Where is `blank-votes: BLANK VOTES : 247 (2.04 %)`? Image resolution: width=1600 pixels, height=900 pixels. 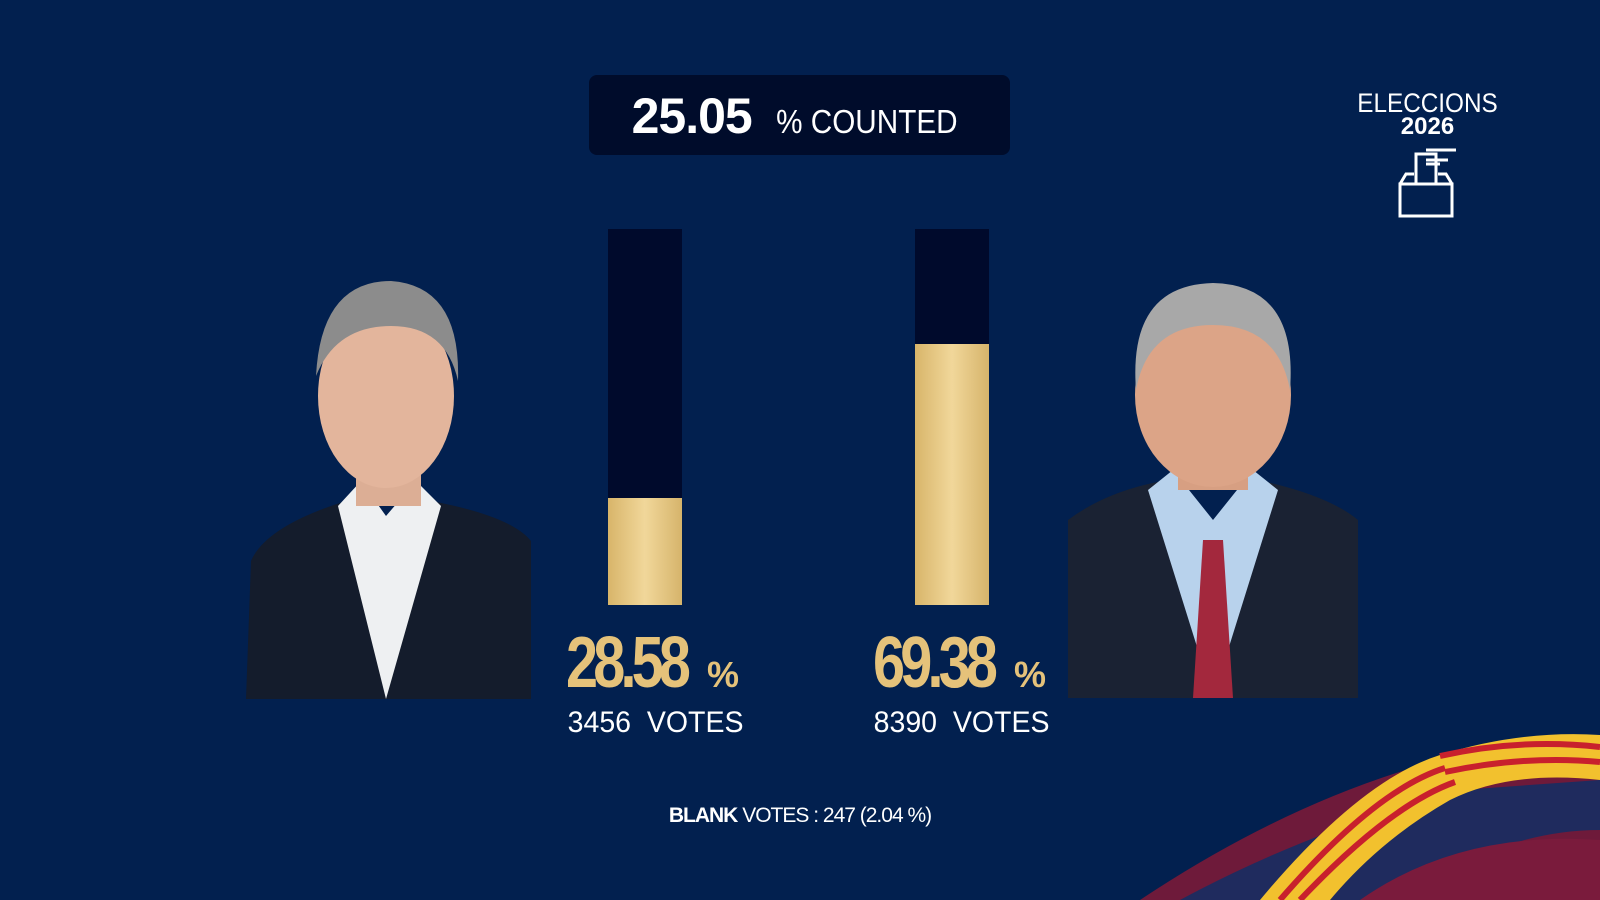
blank-votes: BLANK VOTES : 247 (2.04 %) is located at coordinates (800, 816).